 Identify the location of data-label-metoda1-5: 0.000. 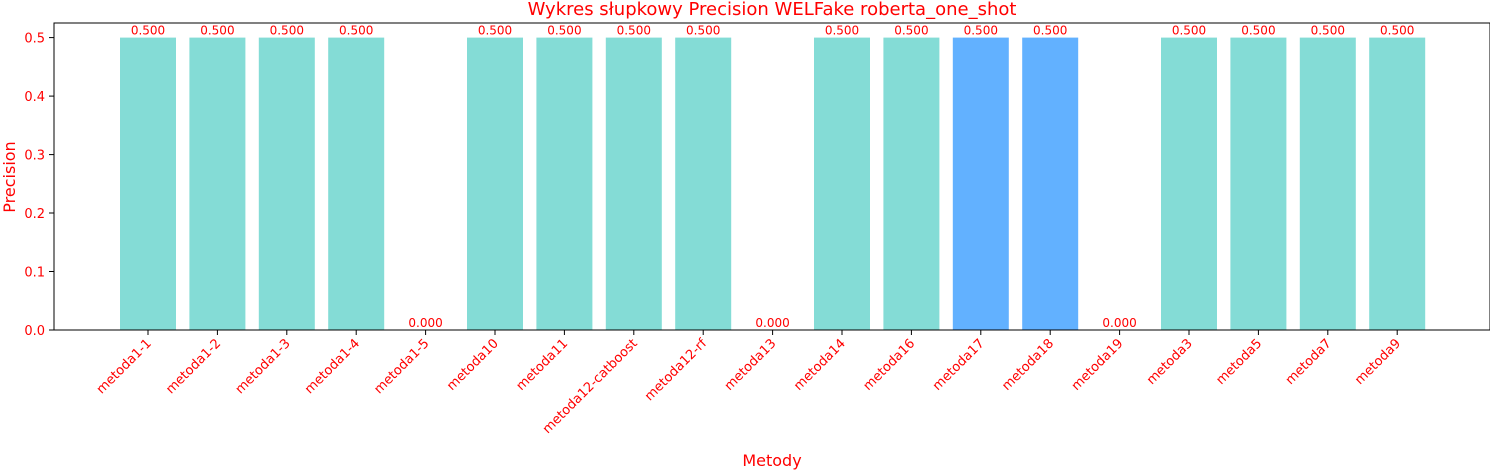
(425, 323).